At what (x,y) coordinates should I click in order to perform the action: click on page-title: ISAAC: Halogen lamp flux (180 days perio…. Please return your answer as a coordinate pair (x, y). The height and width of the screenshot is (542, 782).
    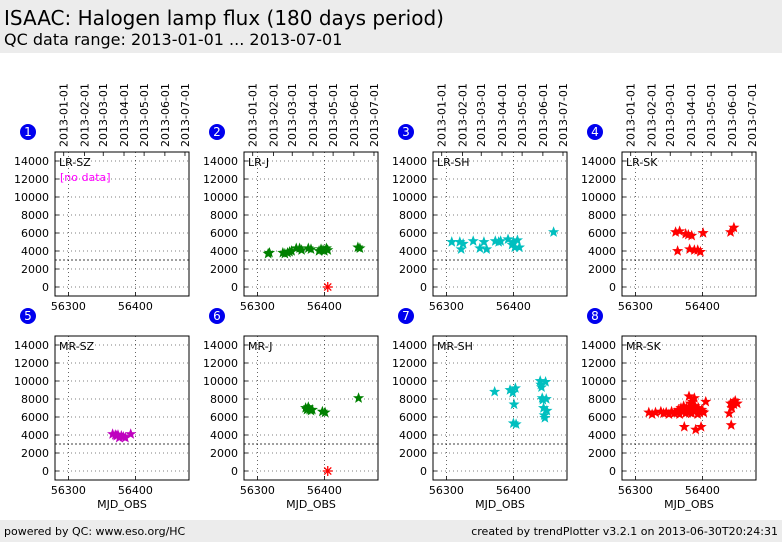
    Looking at the image, I should click on (224, 18).